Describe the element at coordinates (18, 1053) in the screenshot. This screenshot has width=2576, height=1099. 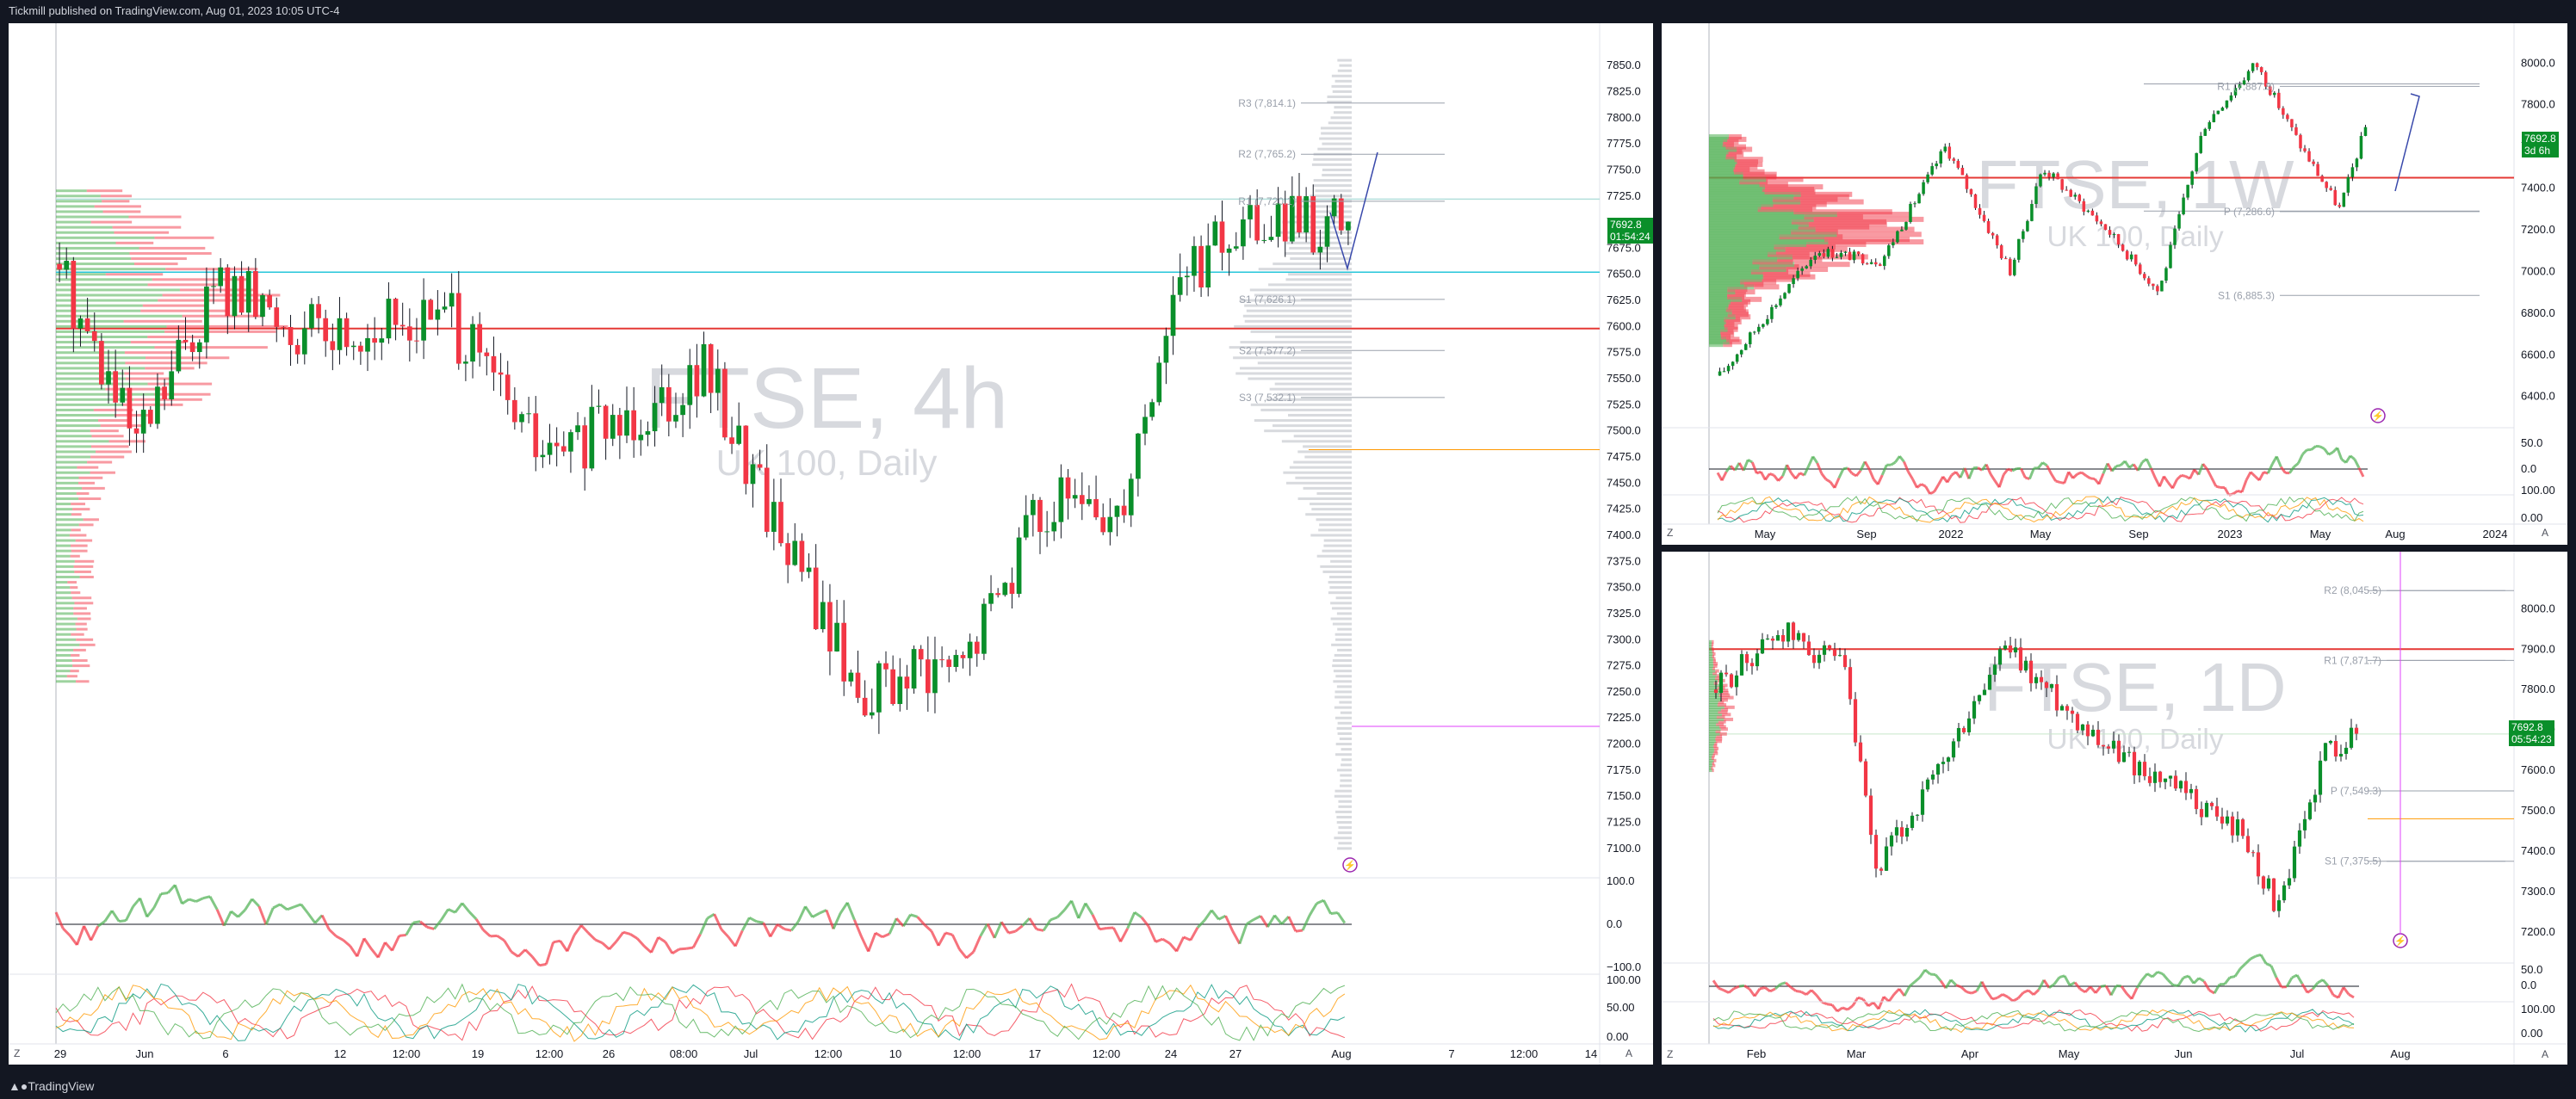
I see `auto-scale-z-button: Z` at that location.